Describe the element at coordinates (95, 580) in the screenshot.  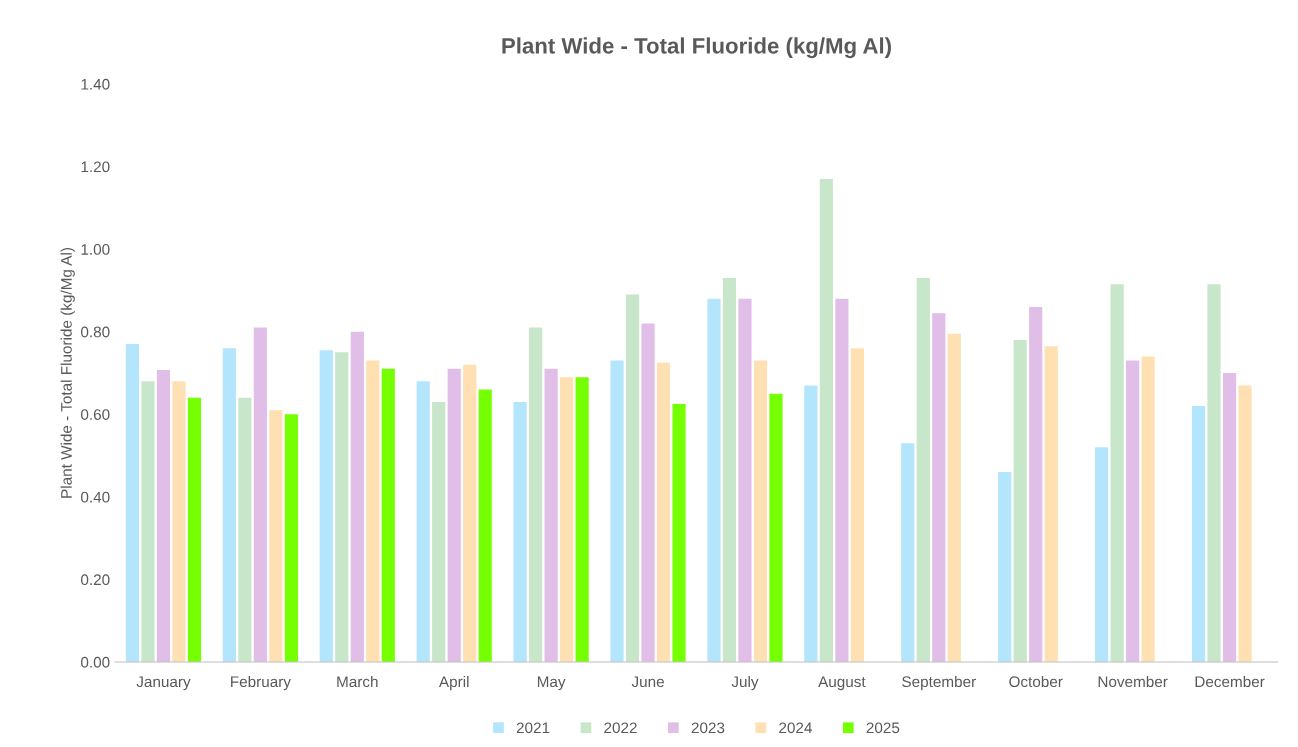
I see `y-tick-label: 0.20` at that location.